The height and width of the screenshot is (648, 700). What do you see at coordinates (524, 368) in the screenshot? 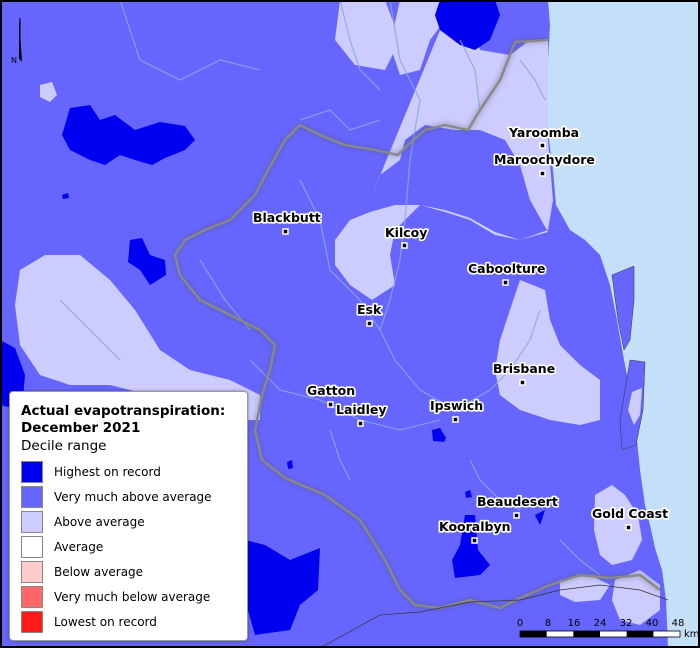
I see `svg-text: Brisbane` at bounding box center [524, 368].